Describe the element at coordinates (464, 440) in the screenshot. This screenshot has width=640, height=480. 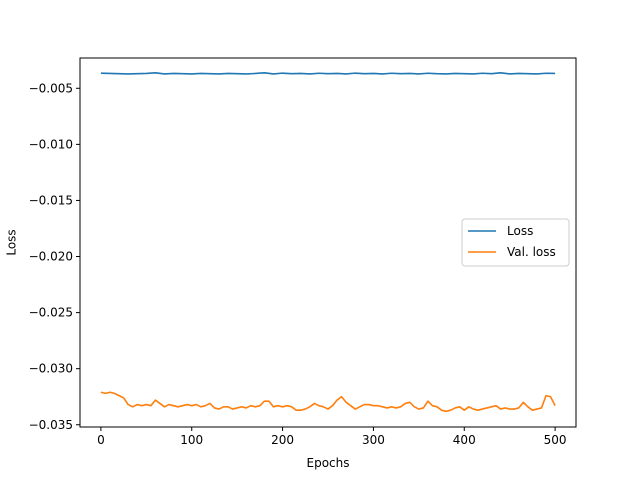
I see `x-tick-label: 400` at that location.